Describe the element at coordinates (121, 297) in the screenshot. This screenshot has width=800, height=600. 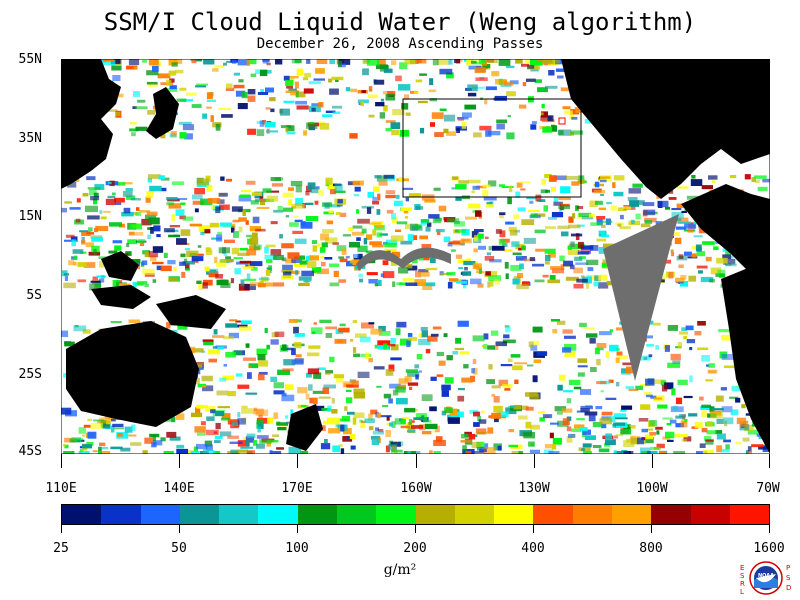
I see `land-borneo` at that location.